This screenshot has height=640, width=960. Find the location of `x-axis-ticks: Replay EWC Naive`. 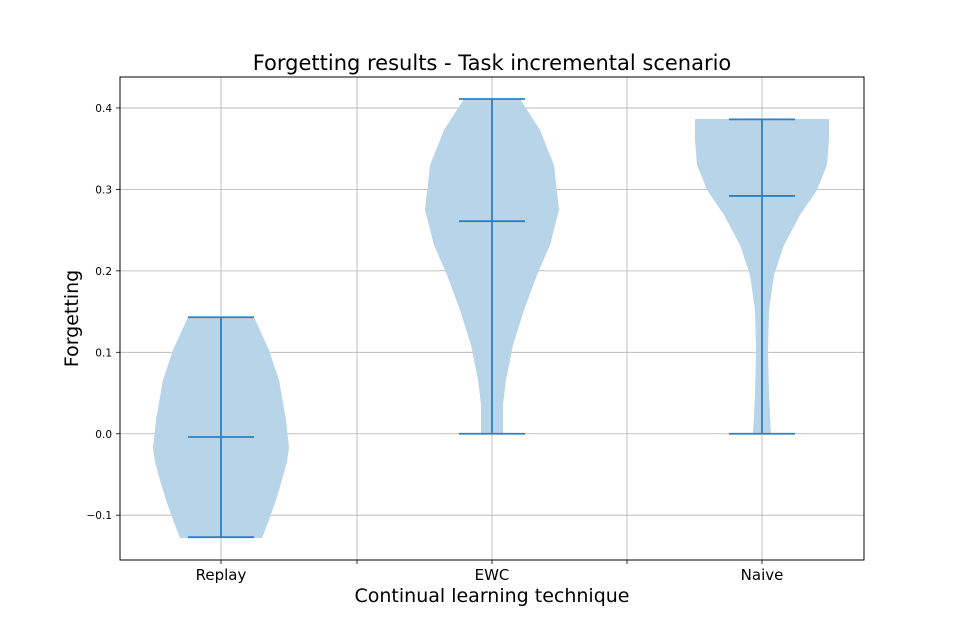

x-axis-ticks: Replay EWC Naive is located at coordinates (490, 572).